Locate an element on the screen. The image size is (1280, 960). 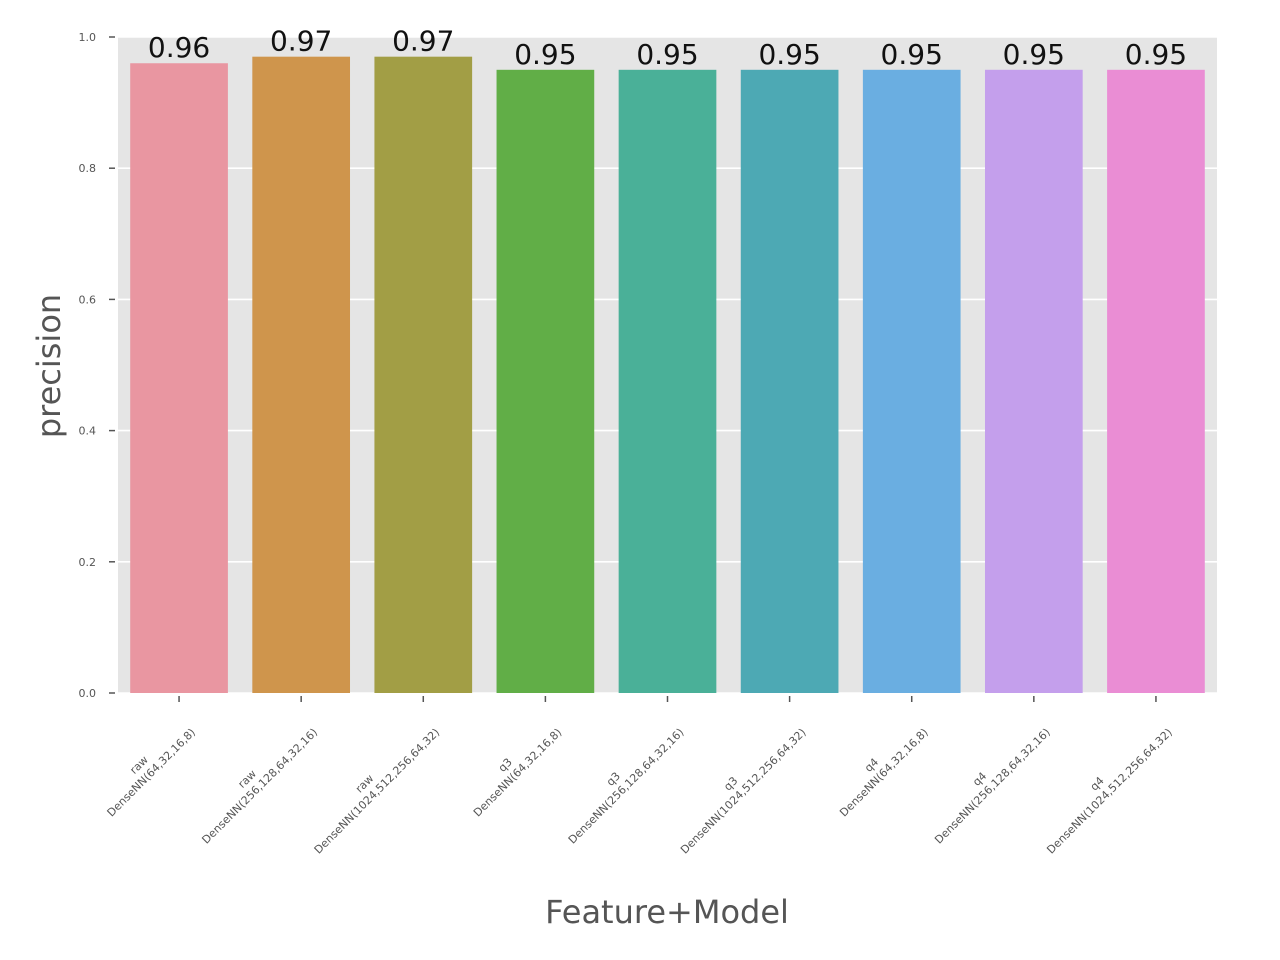
y-tick-label: 1.0 is located at coordinates (88, 37).